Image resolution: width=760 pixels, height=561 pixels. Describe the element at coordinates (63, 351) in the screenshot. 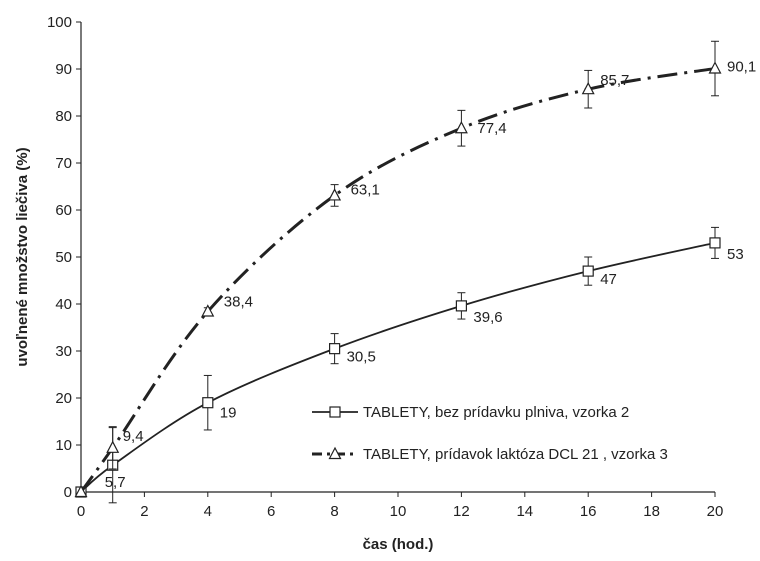

I see `y-tick-label: 30` at that location.